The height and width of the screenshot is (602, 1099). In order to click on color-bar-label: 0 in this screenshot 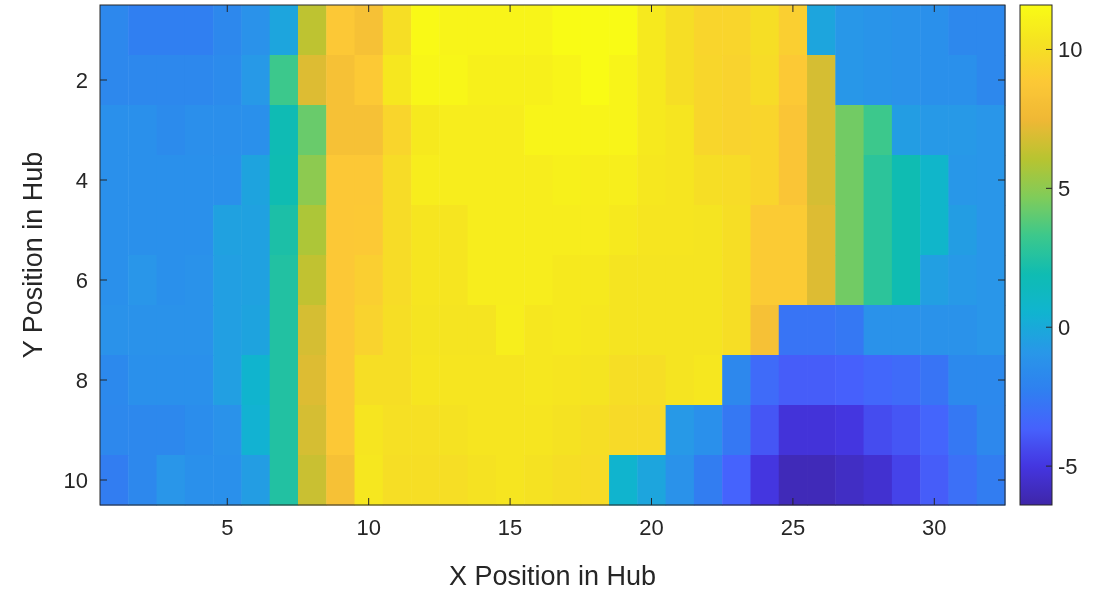, I will do `click(1064, 328)`.